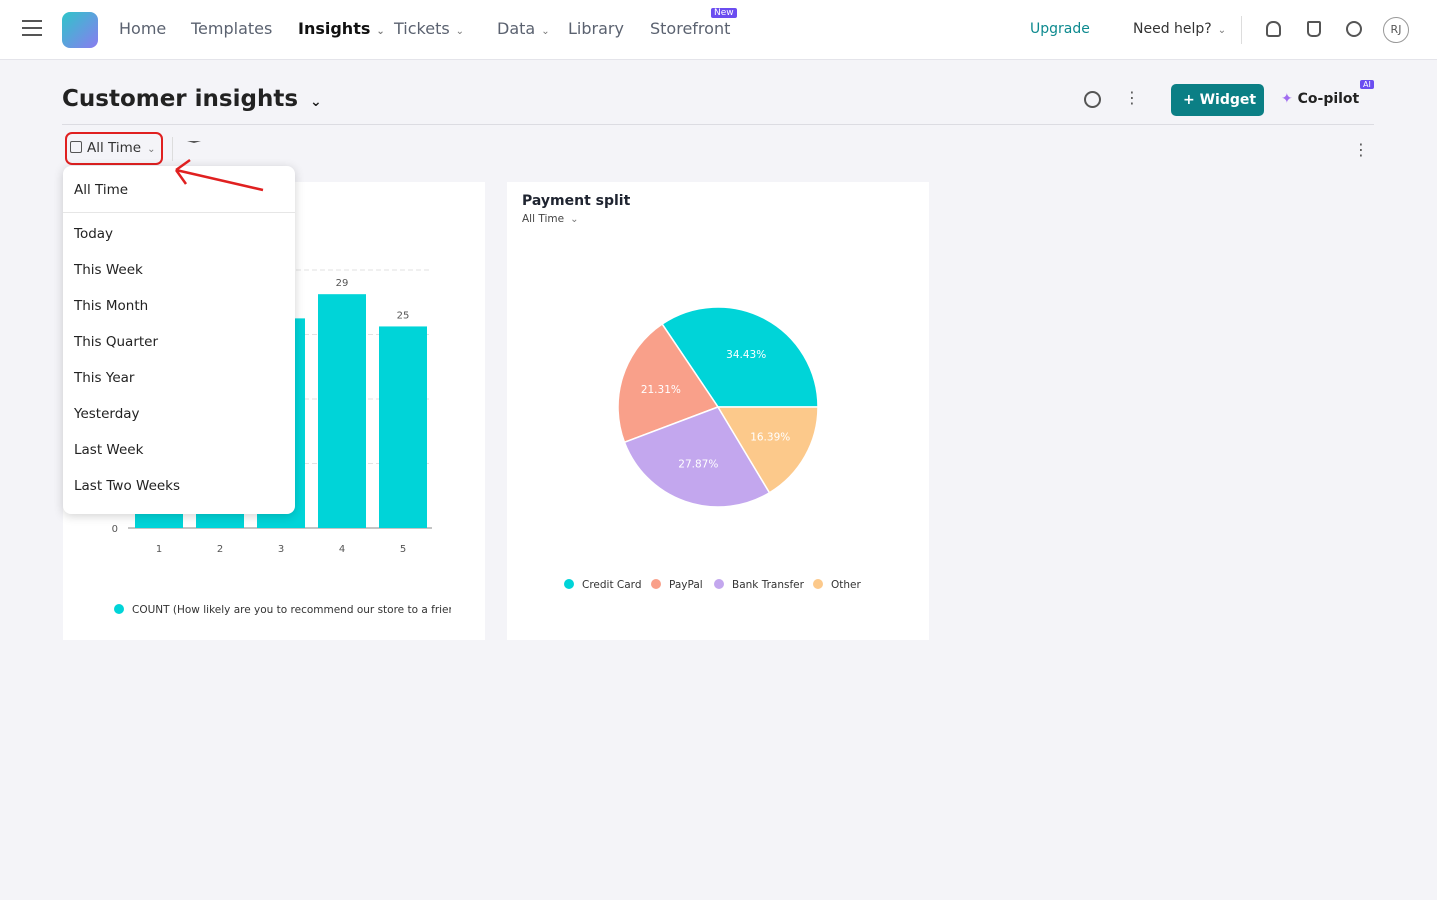  Describe the element at coordinates (220, 549) in the screenshot. I see `x-tick-label: 2` at that location.